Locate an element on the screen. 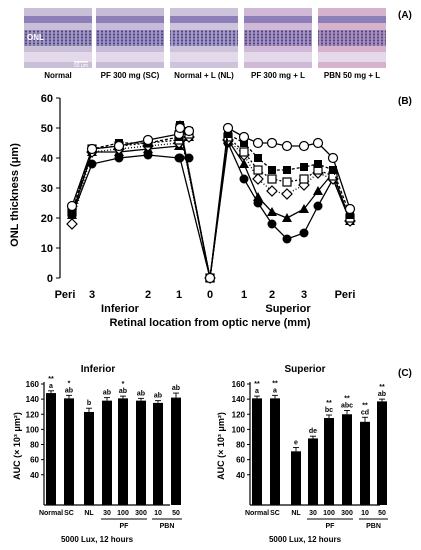 This screenshot has width=421, height=550. bar-Normal is located at coordinates (257, 451).